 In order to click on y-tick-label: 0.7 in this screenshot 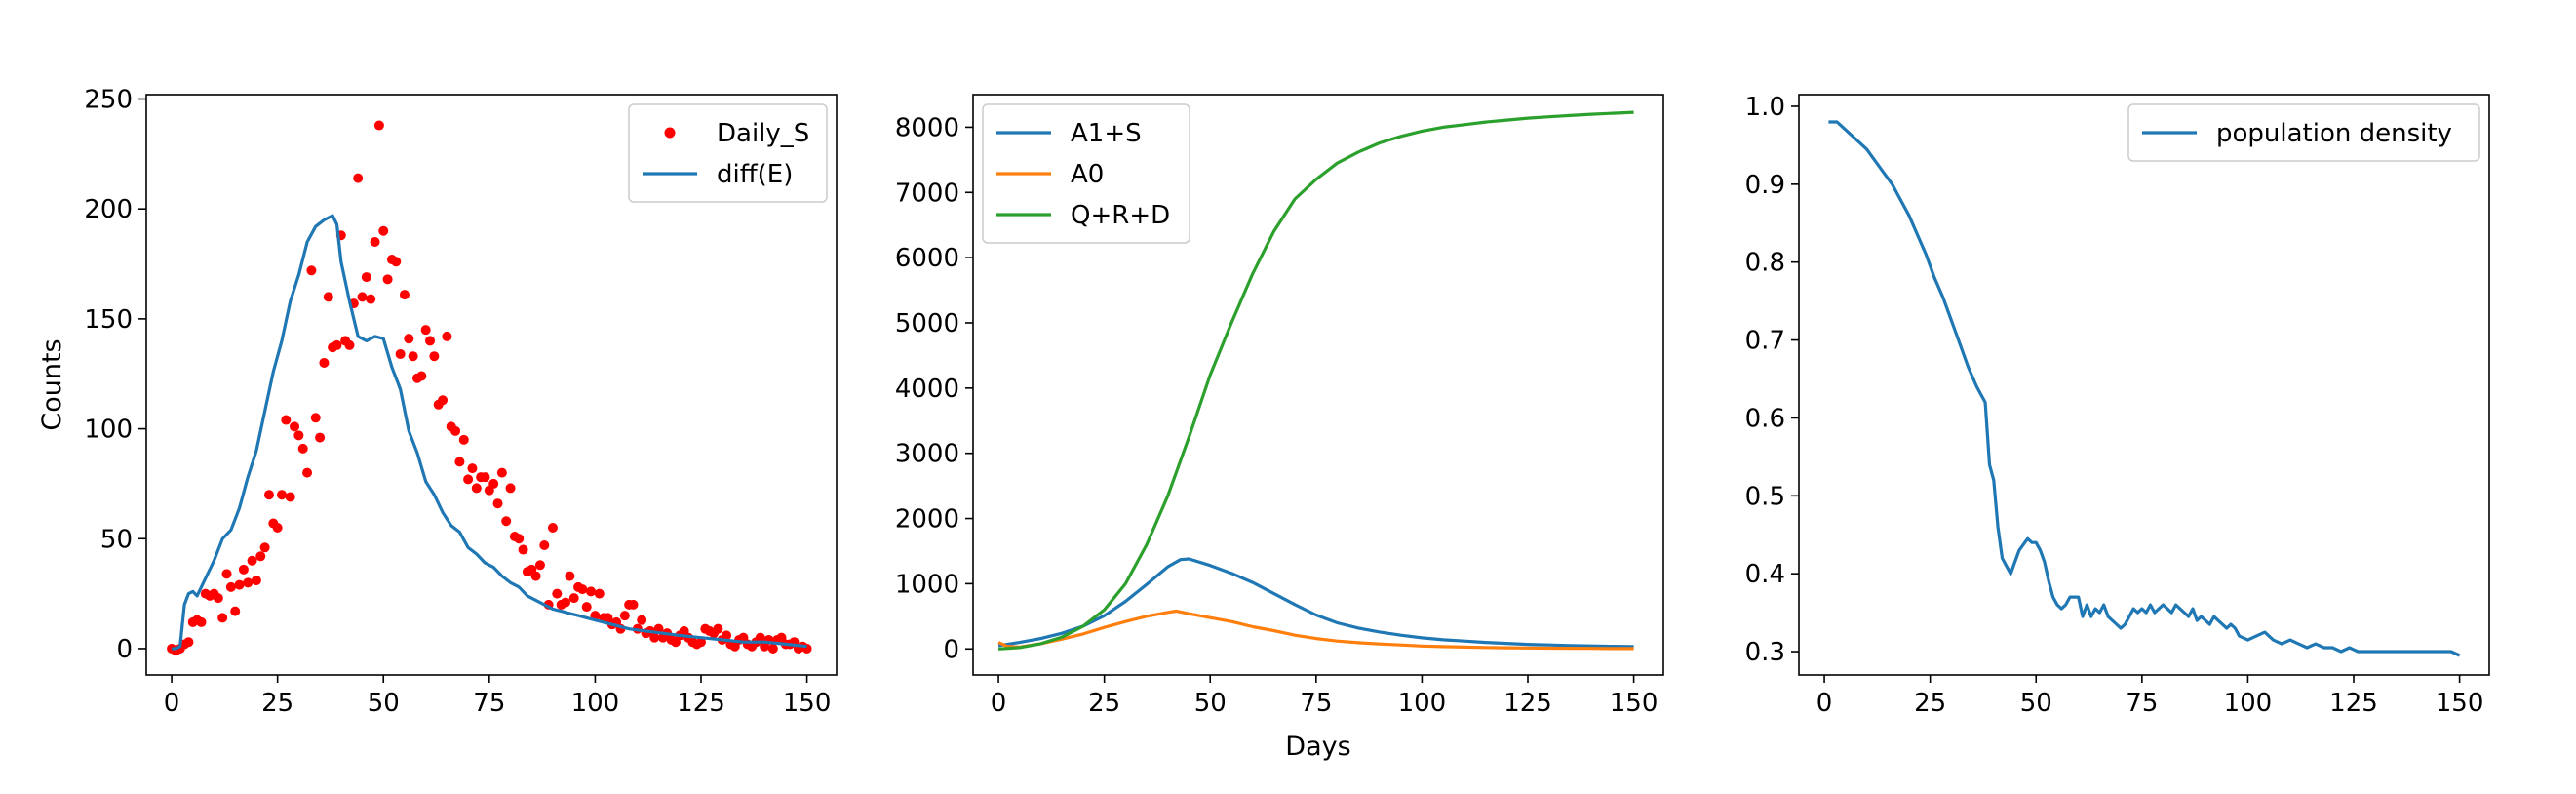, I will do `click(1765, 341)`.